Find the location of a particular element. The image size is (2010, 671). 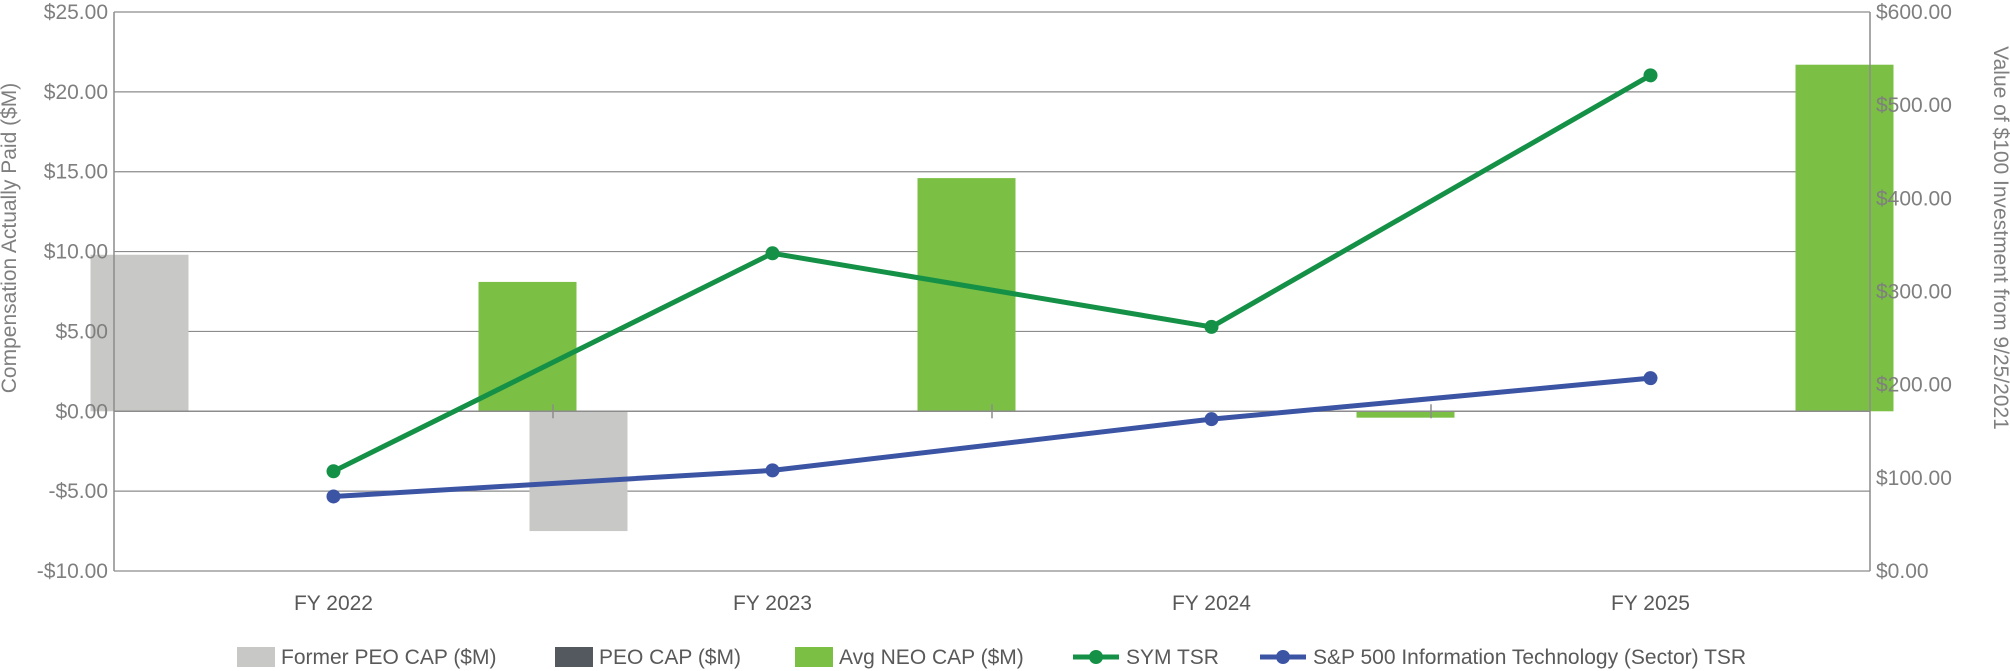

left-tick-4: $10.00 is located at coordinates (76, 252).